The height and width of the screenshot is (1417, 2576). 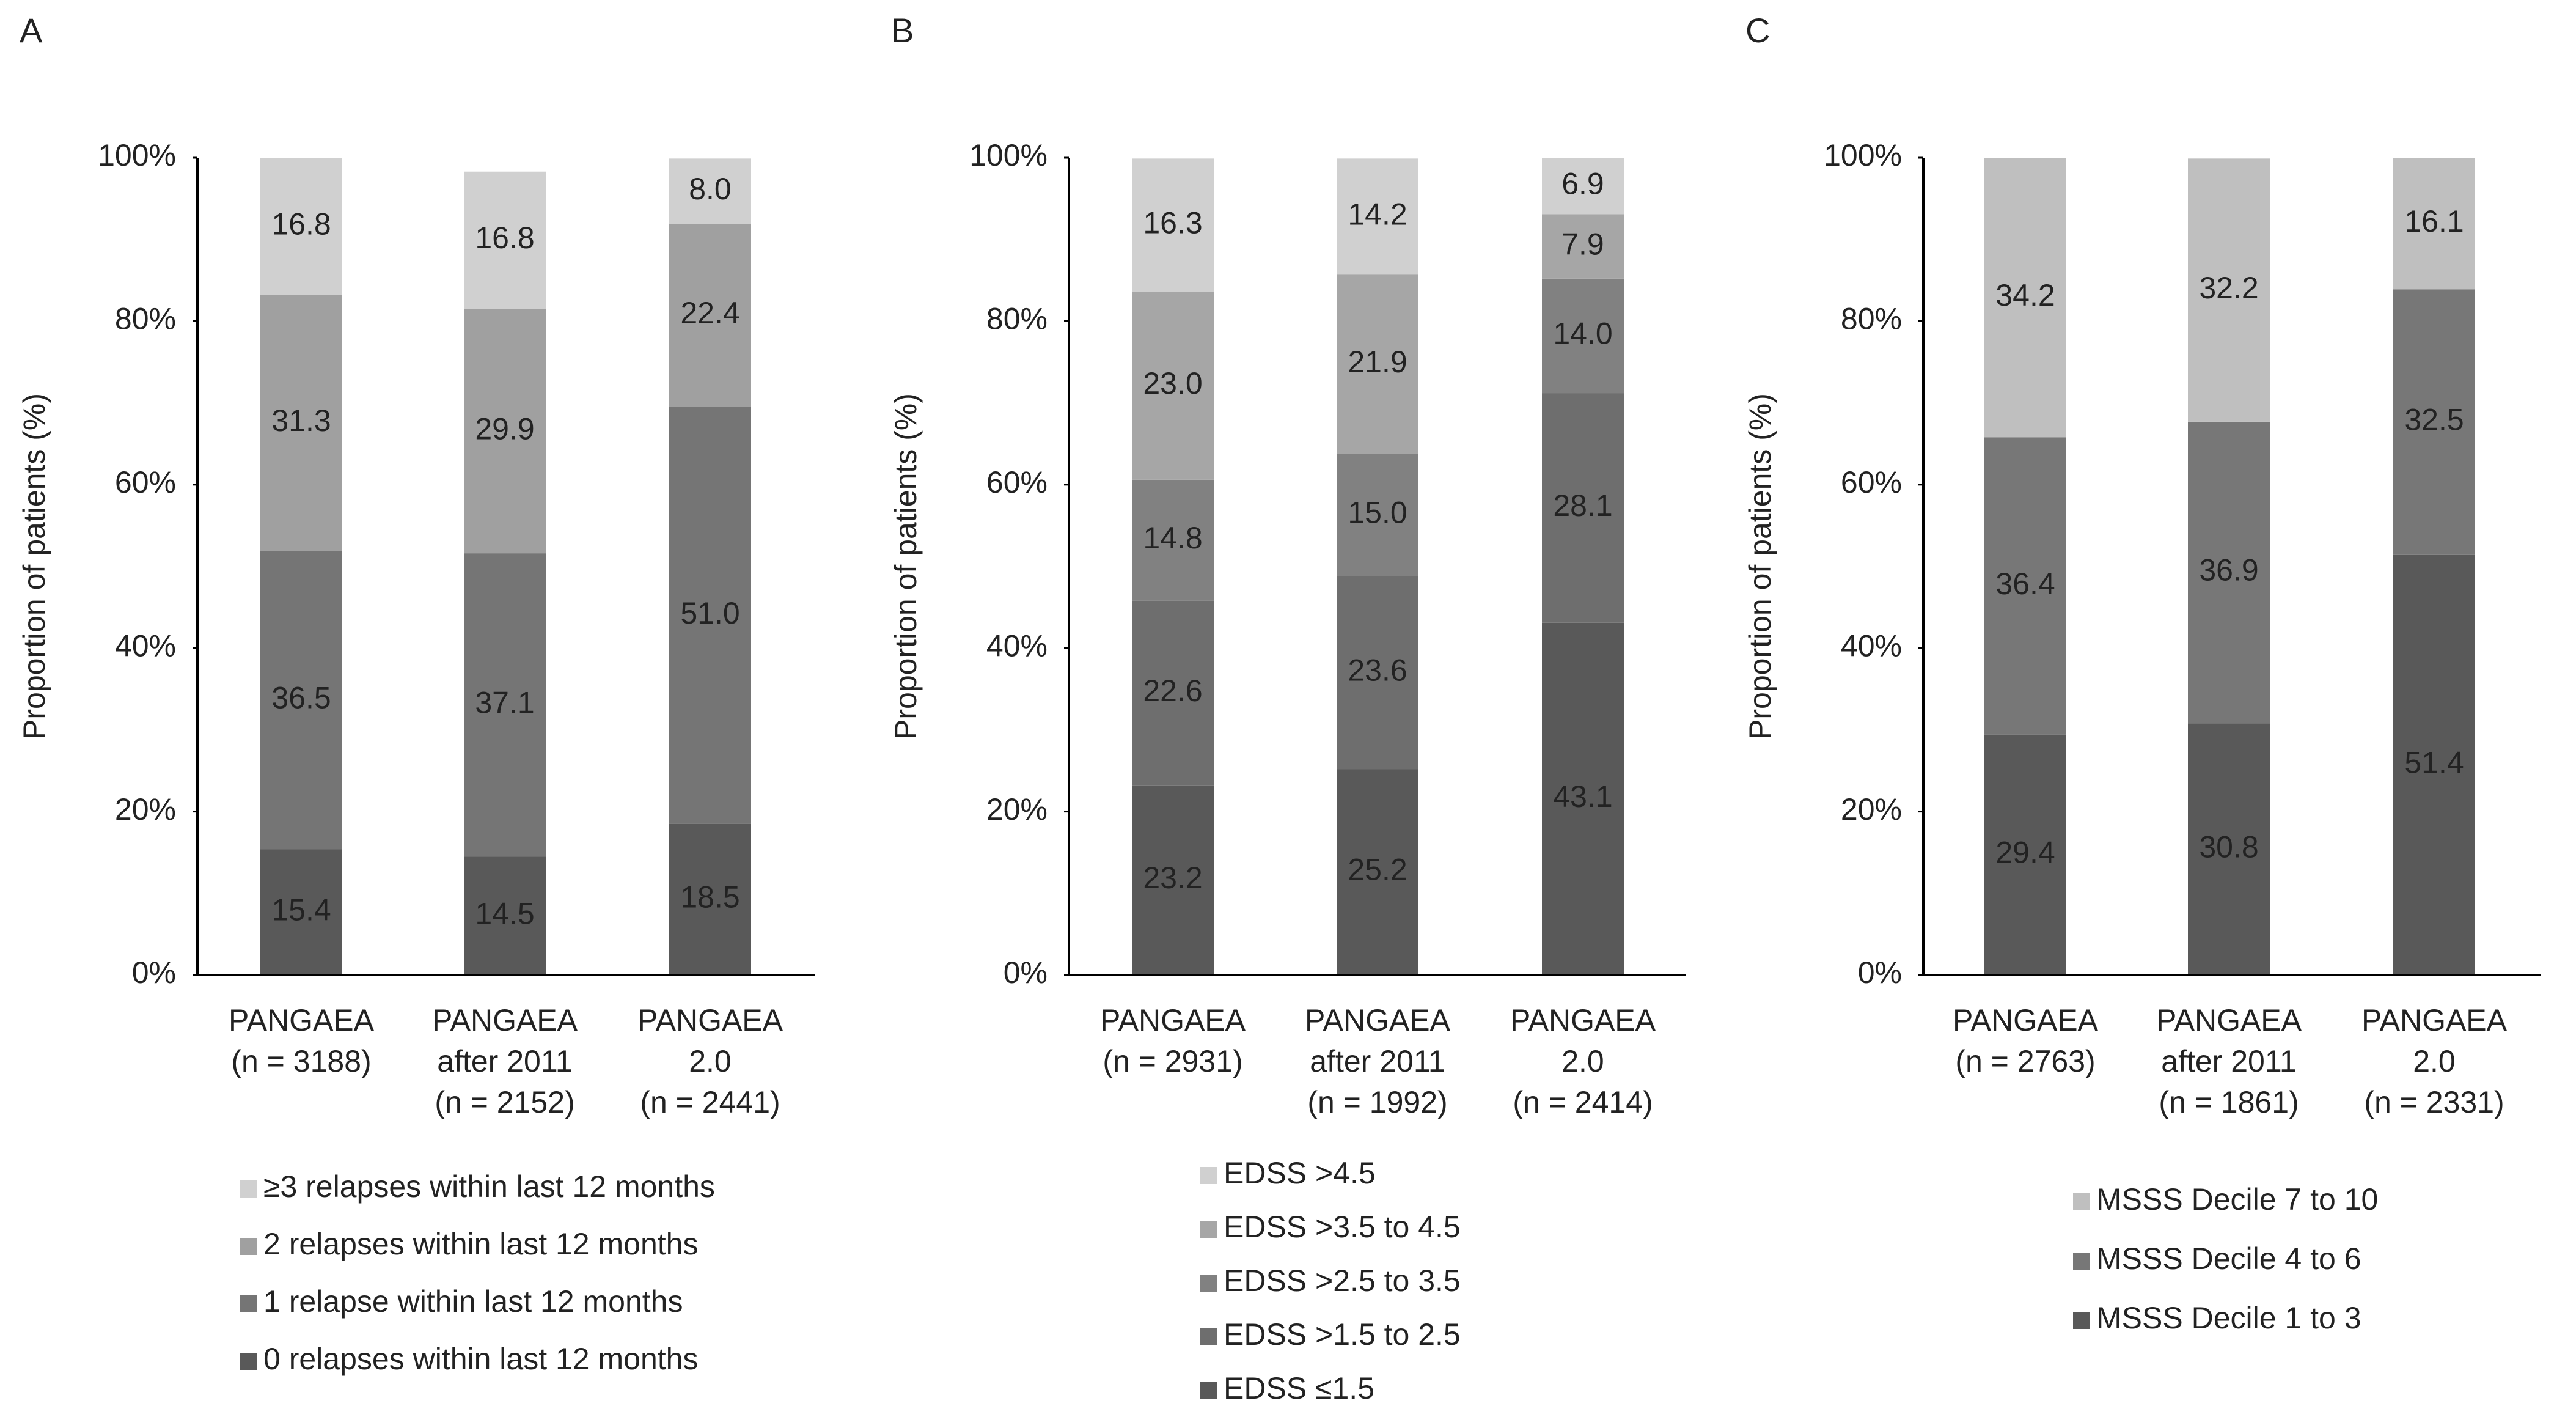 I want to click on value-label: 36.5, so click(x=301, y=697).